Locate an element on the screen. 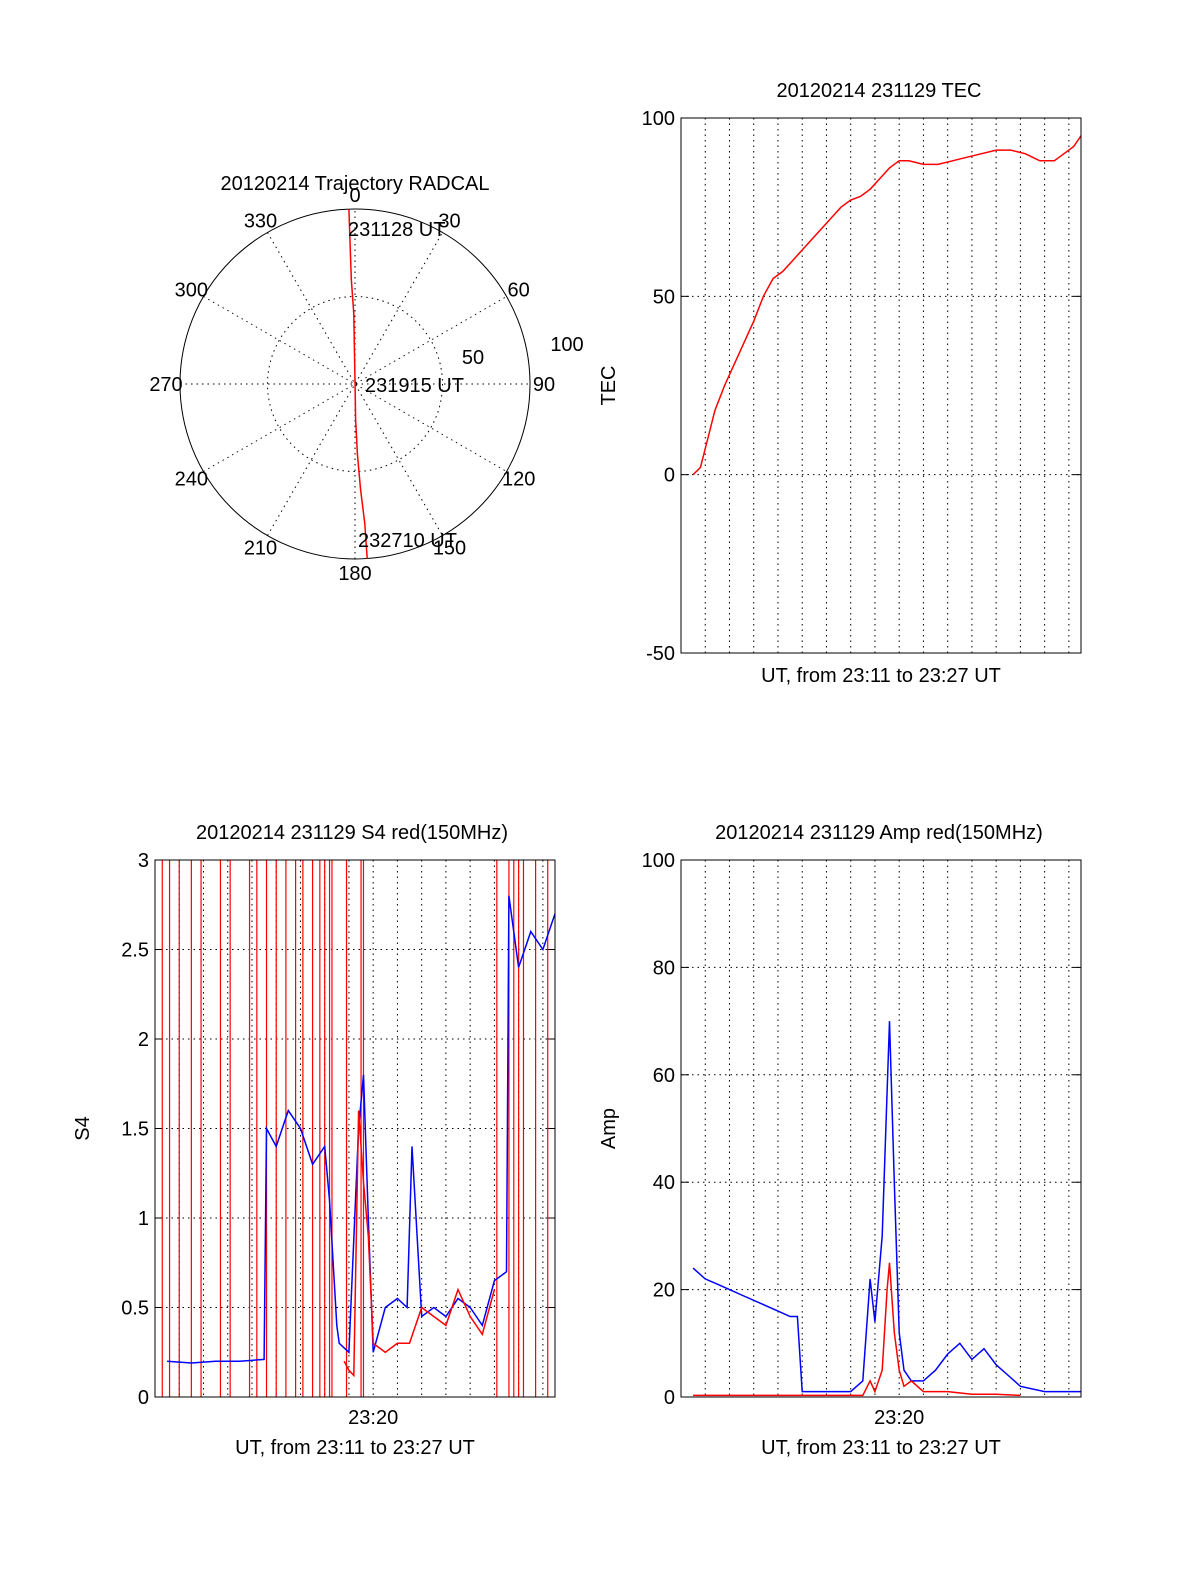 The width and height of the screenshot is (1200, 1575). y-tick-label: 1.5 is located at coordinates (135, 1130).